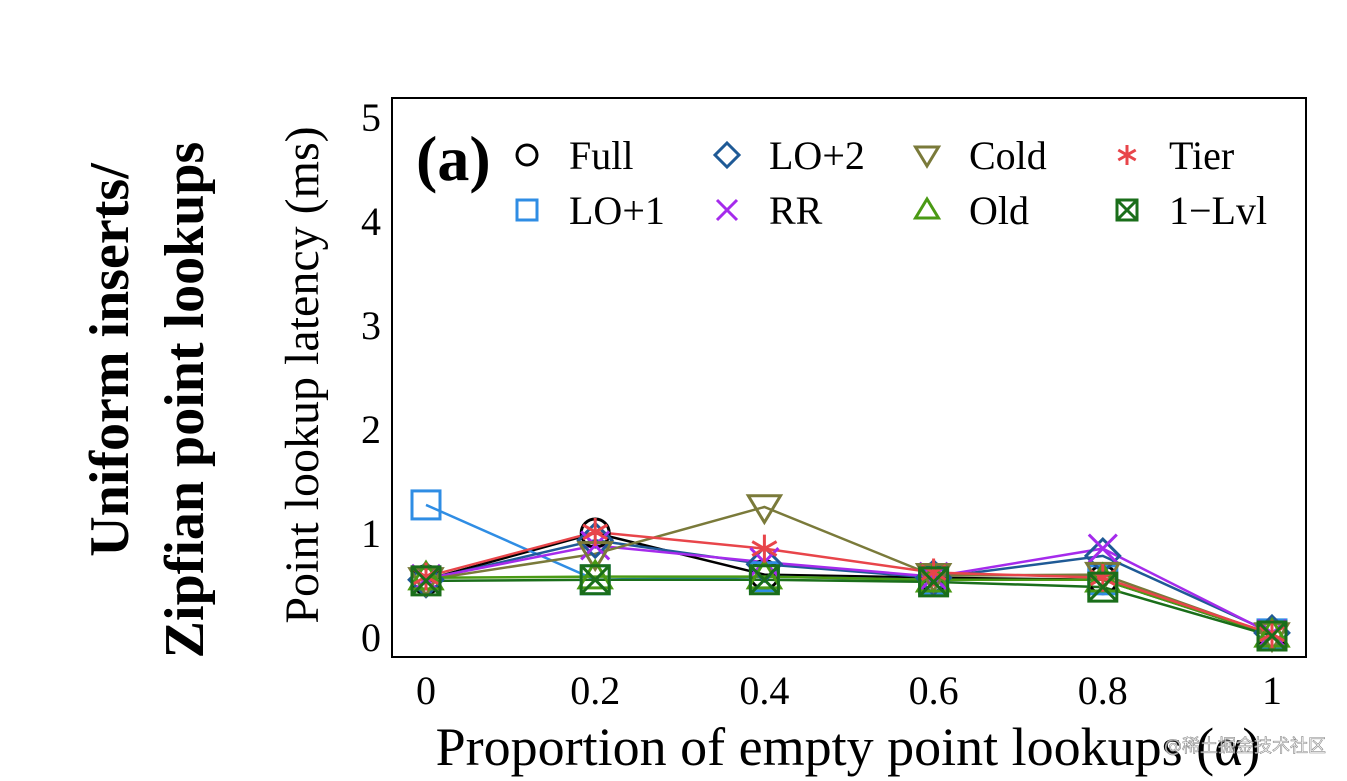 This screenshot has width=1347, height=781. I want to click on legend-marker-tier, so click(1127, 155).